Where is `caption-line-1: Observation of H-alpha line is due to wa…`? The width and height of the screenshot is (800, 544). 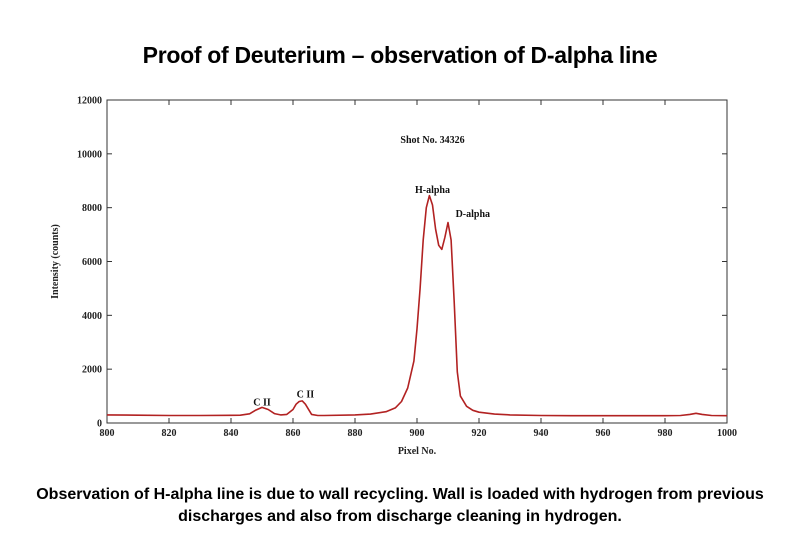
caption-line-1: Observation of H-alpha line is due to wa… is located at coordinates (400, 494).